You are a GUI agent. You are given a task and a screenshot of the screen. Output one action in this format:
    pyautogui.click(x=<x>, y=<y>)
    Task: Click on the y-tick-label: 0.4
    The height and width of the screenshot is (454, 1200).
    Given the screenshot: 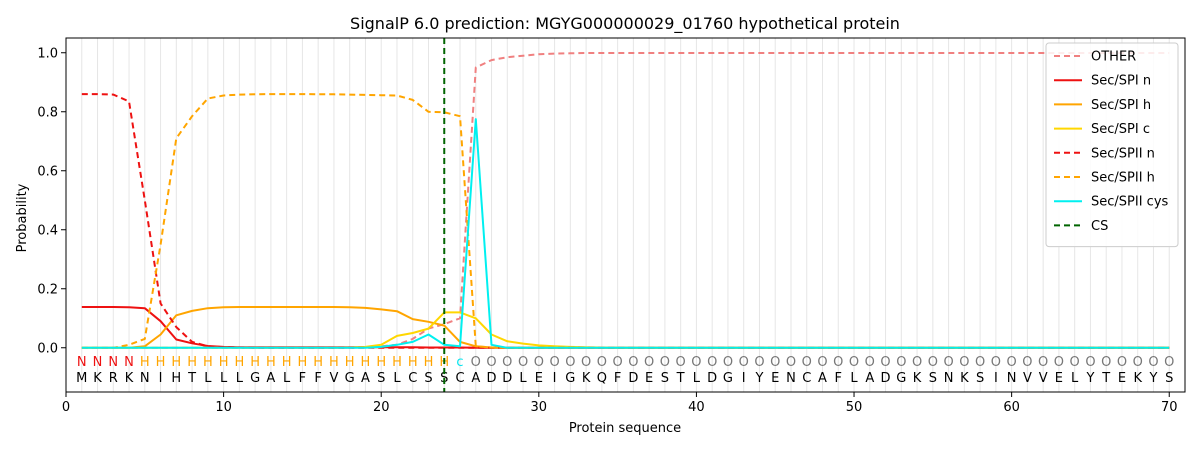 What is the action you would take?
    pyautogui.click(x=47, y=230)
    